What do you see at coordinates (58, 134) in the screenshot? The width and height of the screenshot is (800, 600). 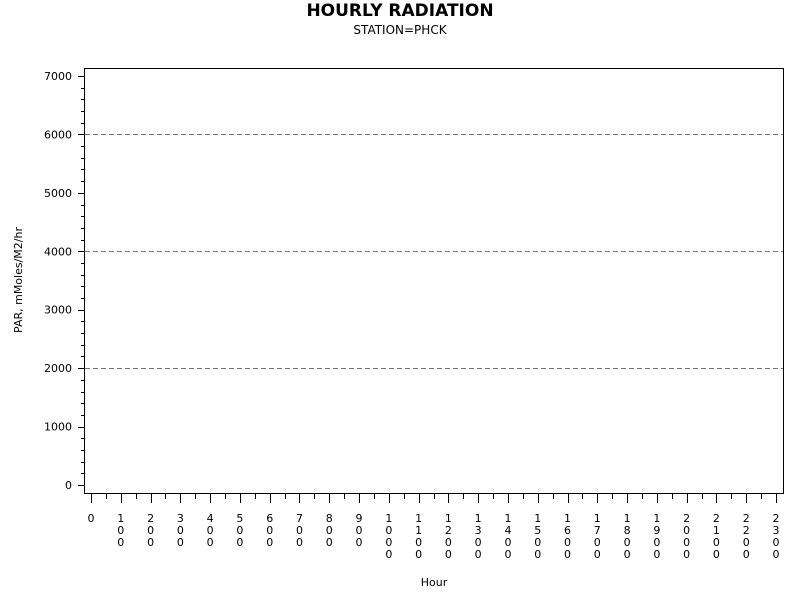 I see `y-tick-label: 6000` at bounding box center [58, 134].